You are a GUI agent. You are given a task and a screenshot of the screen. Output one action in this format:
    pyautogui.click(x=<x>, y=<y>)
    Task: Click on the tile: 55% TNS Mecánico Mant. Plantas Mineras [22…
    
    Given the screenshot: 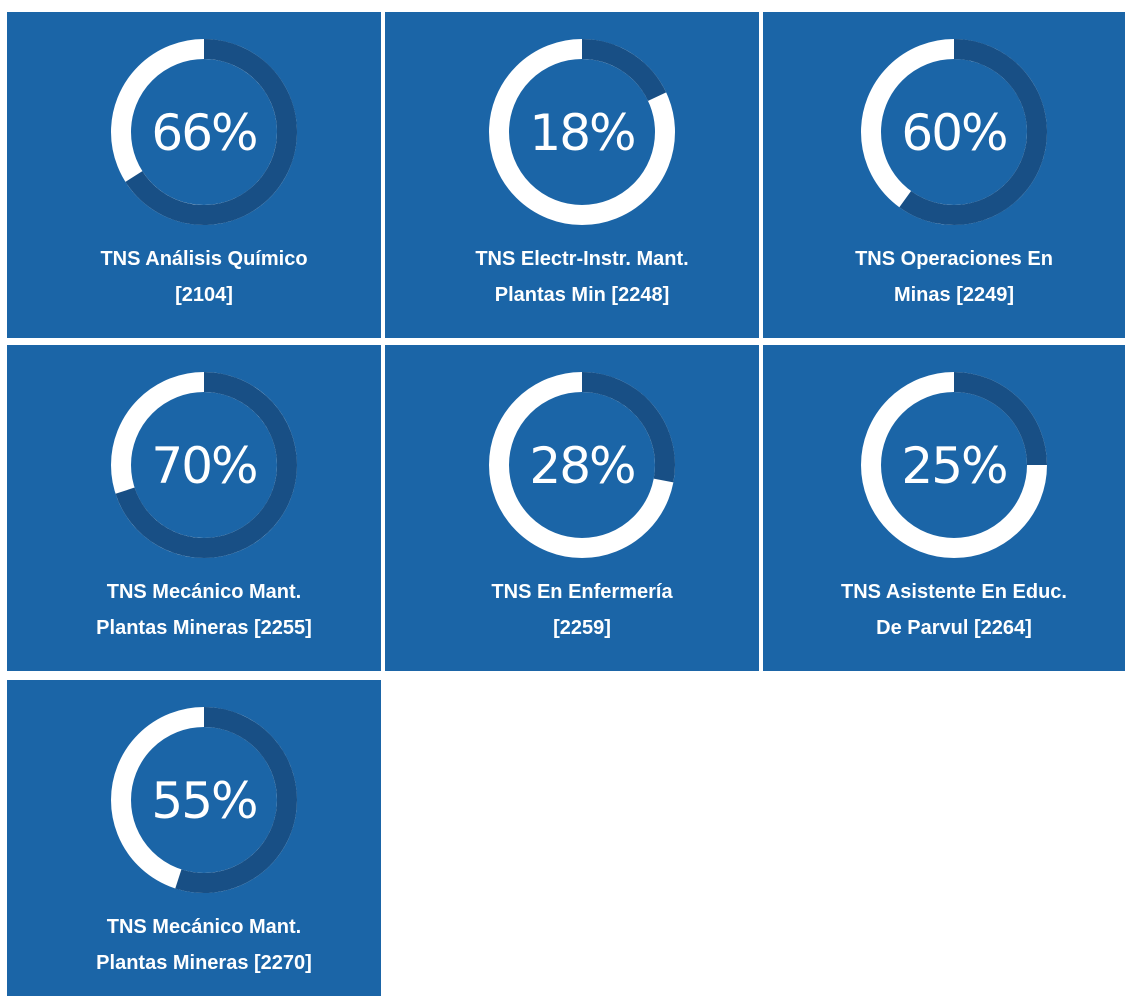 What is the action you would take?
    pyautogui.click(x=194, y=838)
    